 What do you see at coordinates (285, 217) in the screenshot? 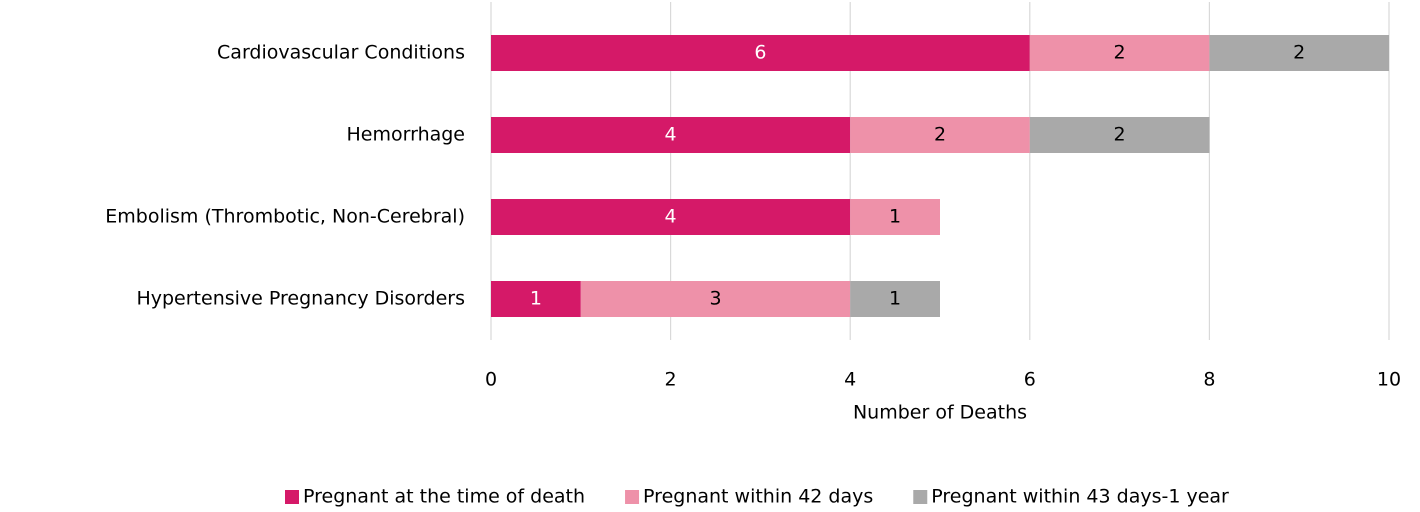
I see `y-tick-label: Embolism (Thrombotic, Non-Cerebral)` at bounding box center [285, 217].